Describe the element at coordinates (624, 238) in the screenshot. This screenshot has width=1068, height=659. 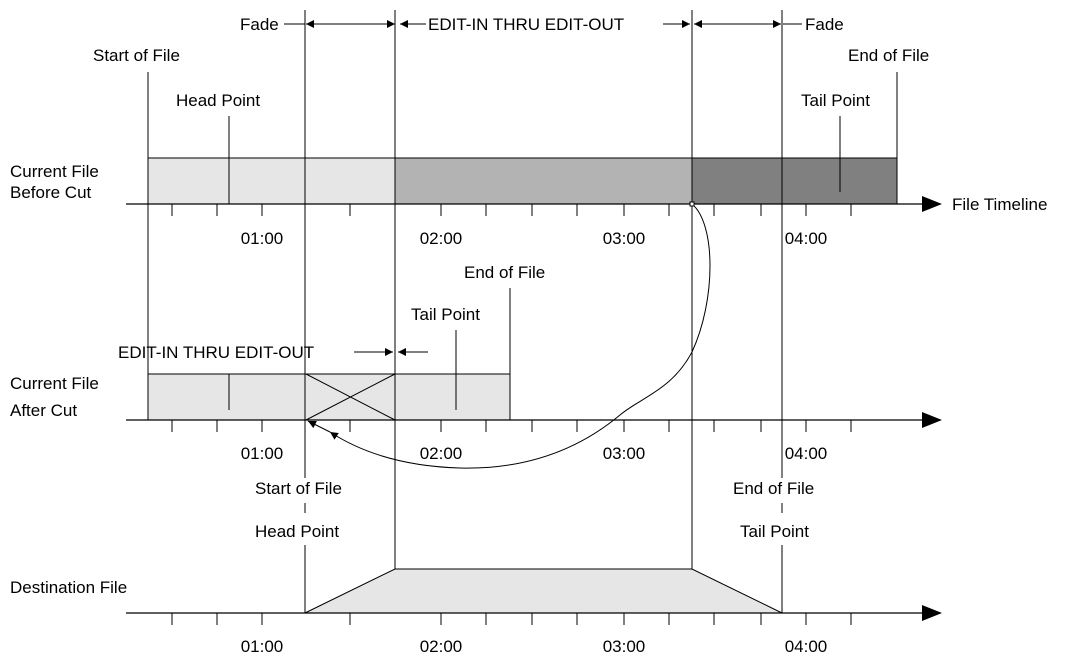
I see `before-tick-label-0300: 03:00` at that location.